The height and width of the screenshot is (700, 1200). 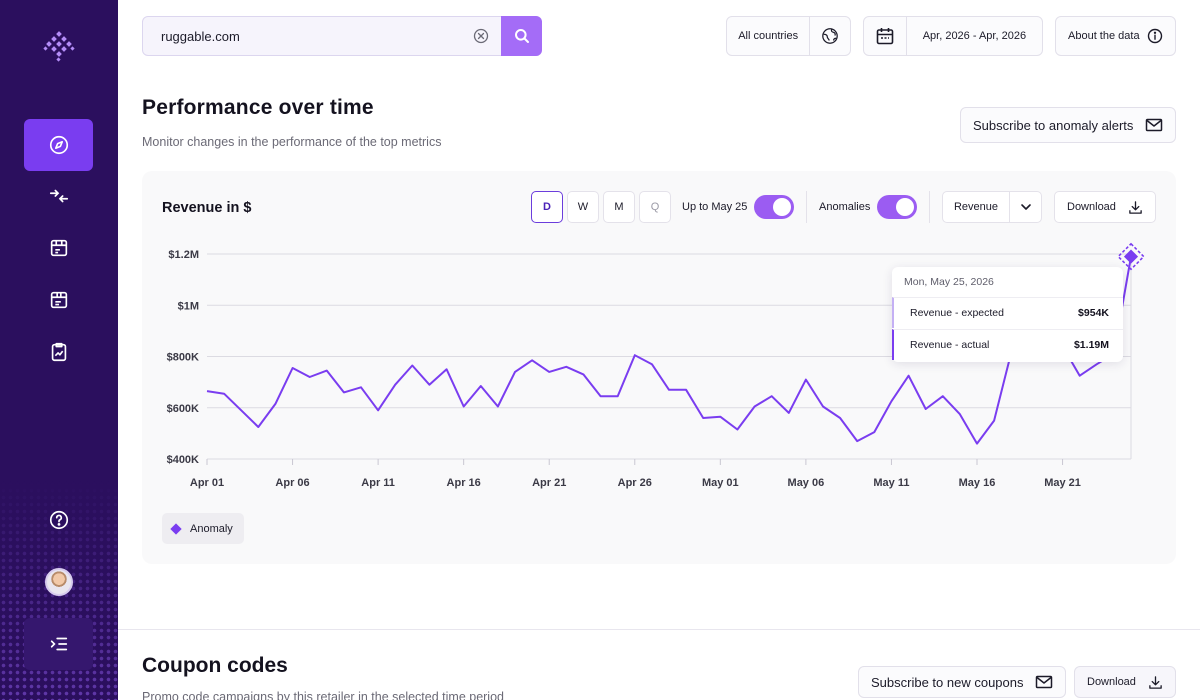 I want to click on subscribe-anomaly-label: Subscribe to anomaly alerts, so click(x=1053, y=125).